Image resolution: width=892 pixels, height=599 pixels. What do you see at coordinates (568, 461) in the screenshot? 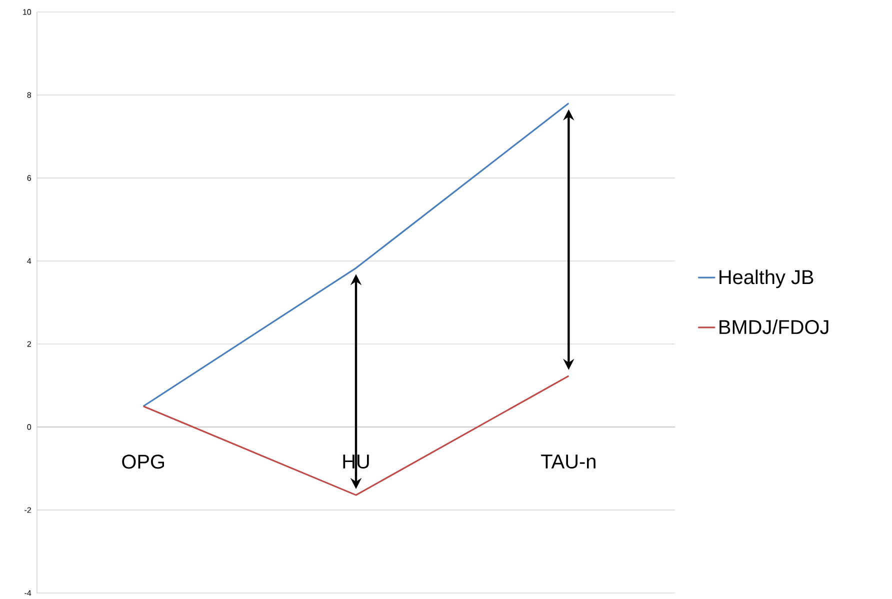
I see `x-tick-label: TAU-n` at bounding box center [568, 461].